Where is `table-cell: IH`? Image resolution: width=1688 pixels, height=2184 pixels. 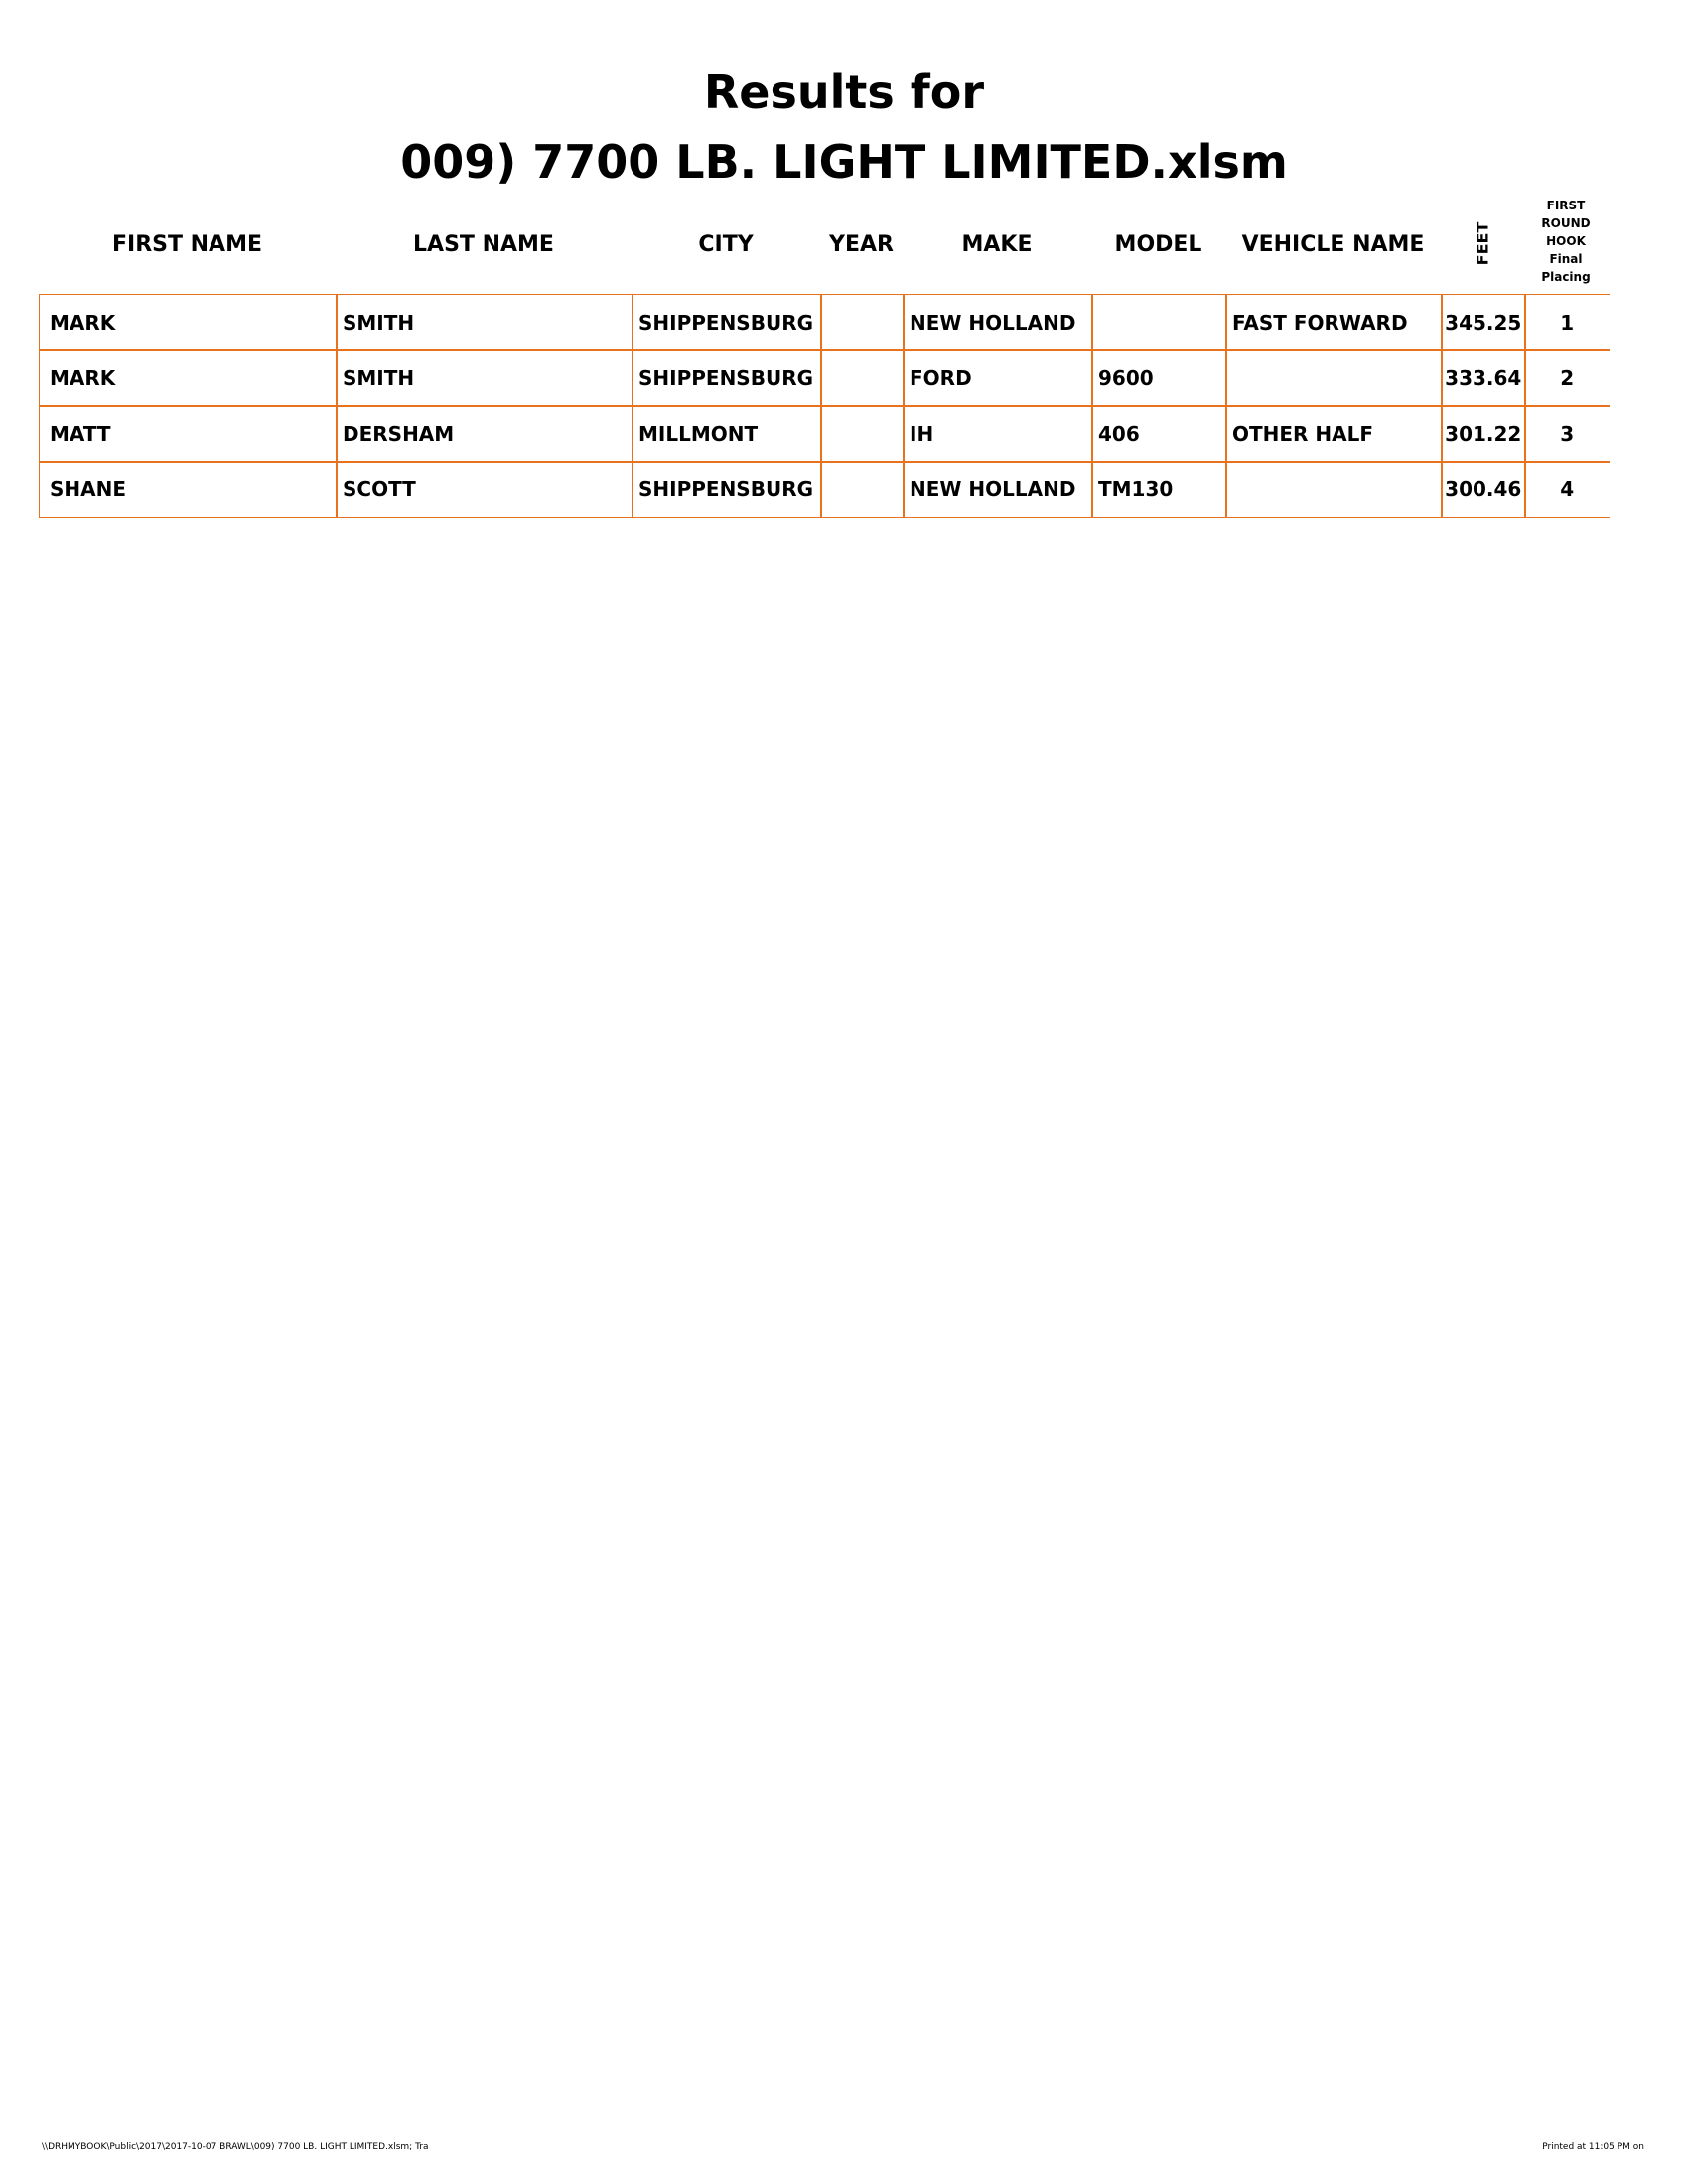 table-cell: IH is located at coordinates (998, 434).